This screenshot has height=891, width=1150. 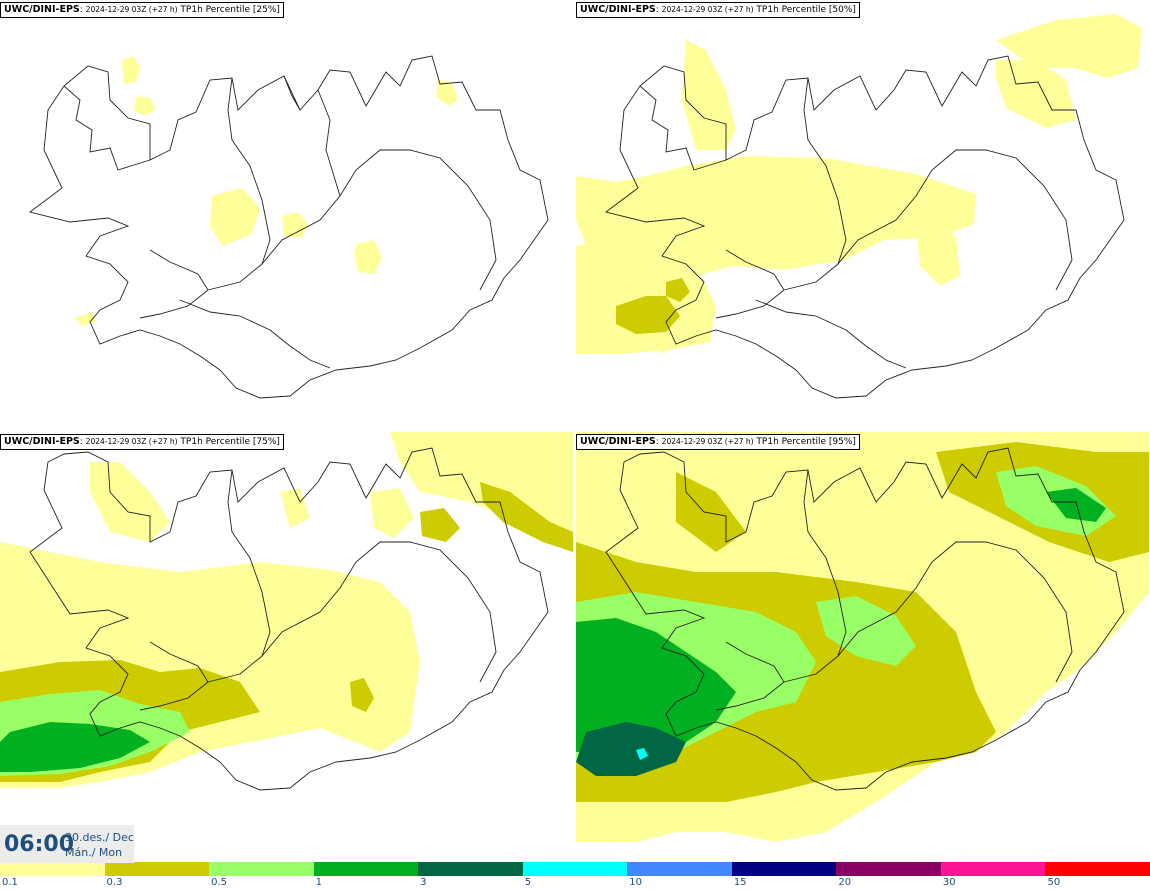 What do you see at coordinates (266, 10) in the screenshot?
I see `percentile-label: [25%]` at bounding box center [266, 10].